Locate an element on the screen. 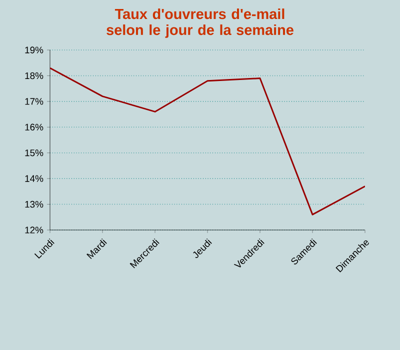 The height and width of the screenshot is (350, 400). y-tick-label: 12% is located at coordinates (34, 230).